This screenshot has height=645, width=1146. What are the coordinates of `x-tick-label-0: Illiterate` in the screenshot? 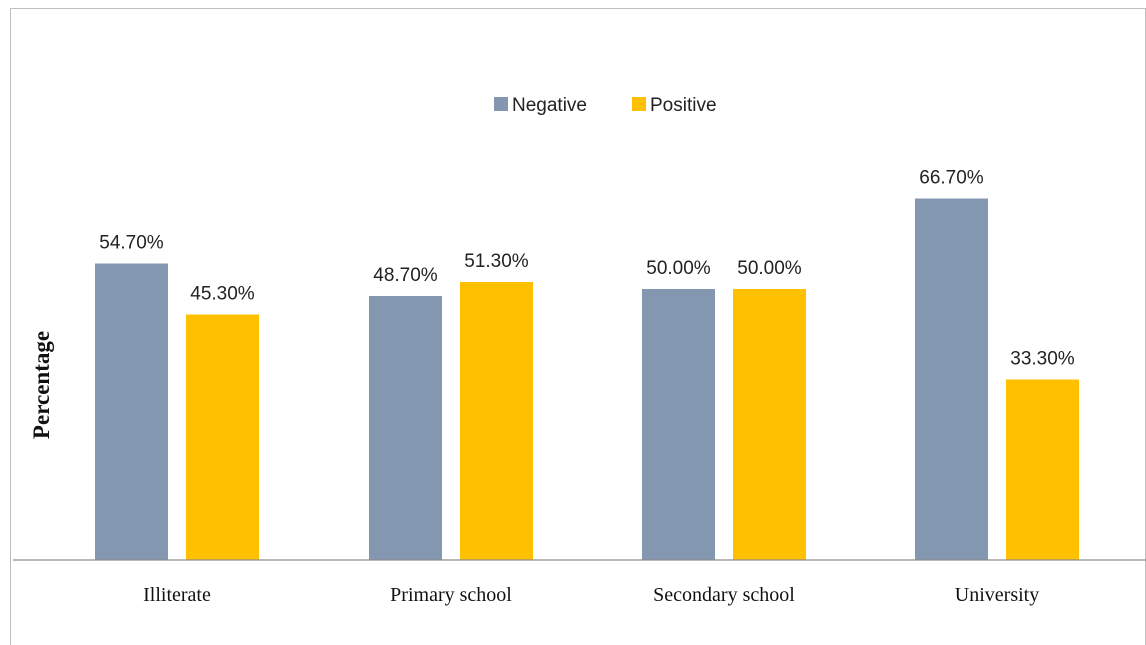 It's located at (177, 595).